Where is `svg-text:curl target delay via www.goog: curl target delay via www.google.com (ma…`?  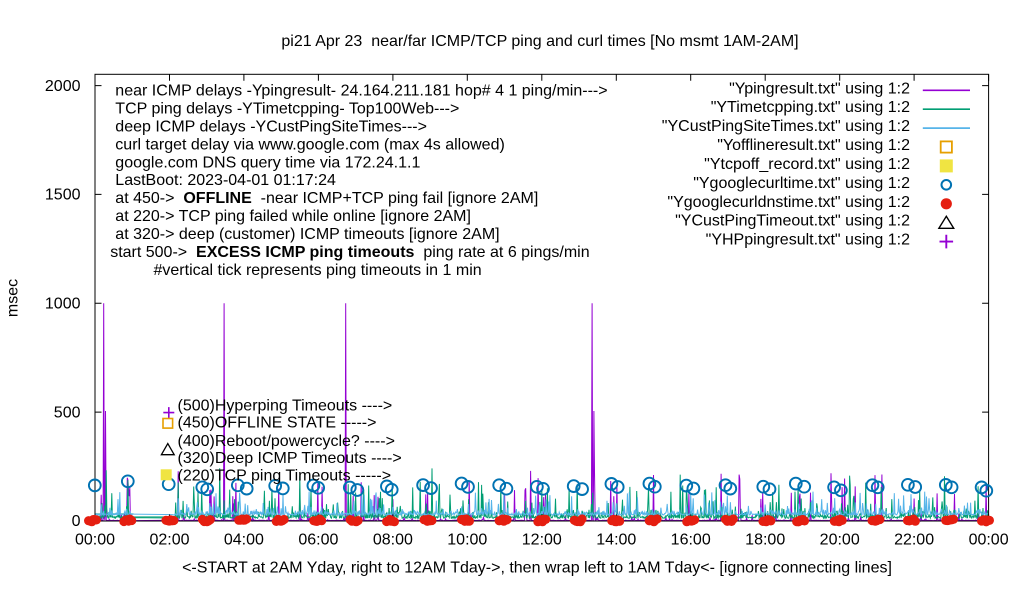 svg-text:curl target delay via www.goog: curl target delay via www.google.com (ma… is located at coordinates (310, 144).